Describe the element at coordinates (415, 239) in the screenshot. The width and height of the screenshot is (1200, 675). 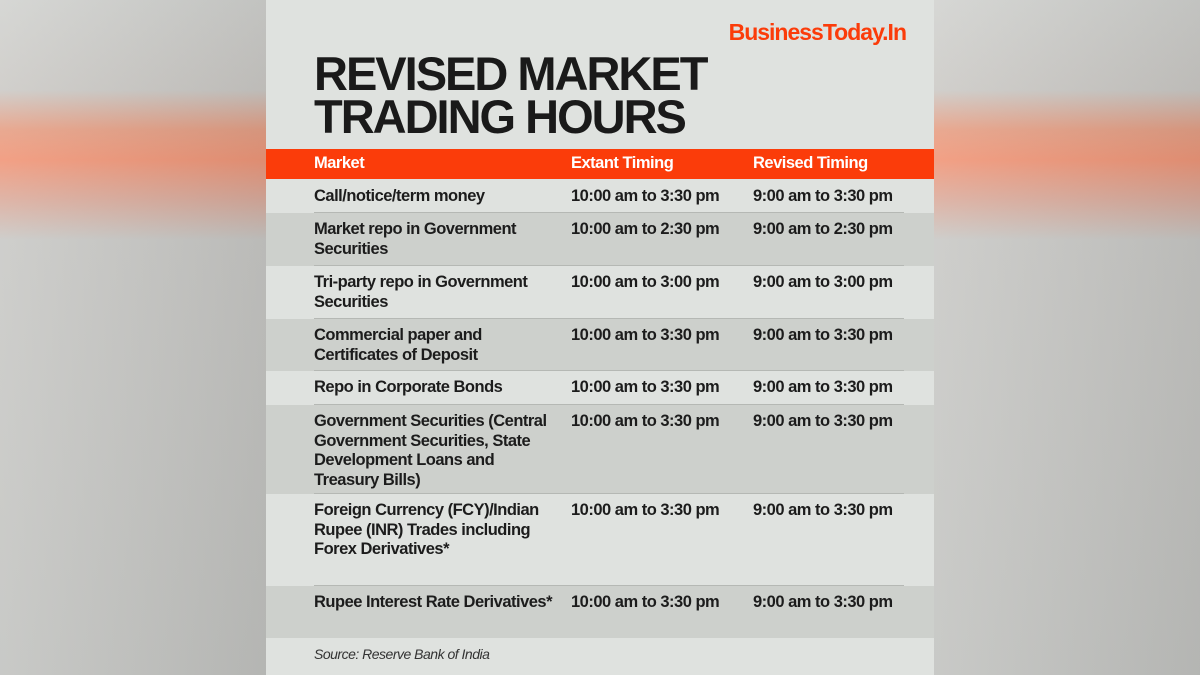
I see `cell-market: Market repo in Government Securities` at that location.